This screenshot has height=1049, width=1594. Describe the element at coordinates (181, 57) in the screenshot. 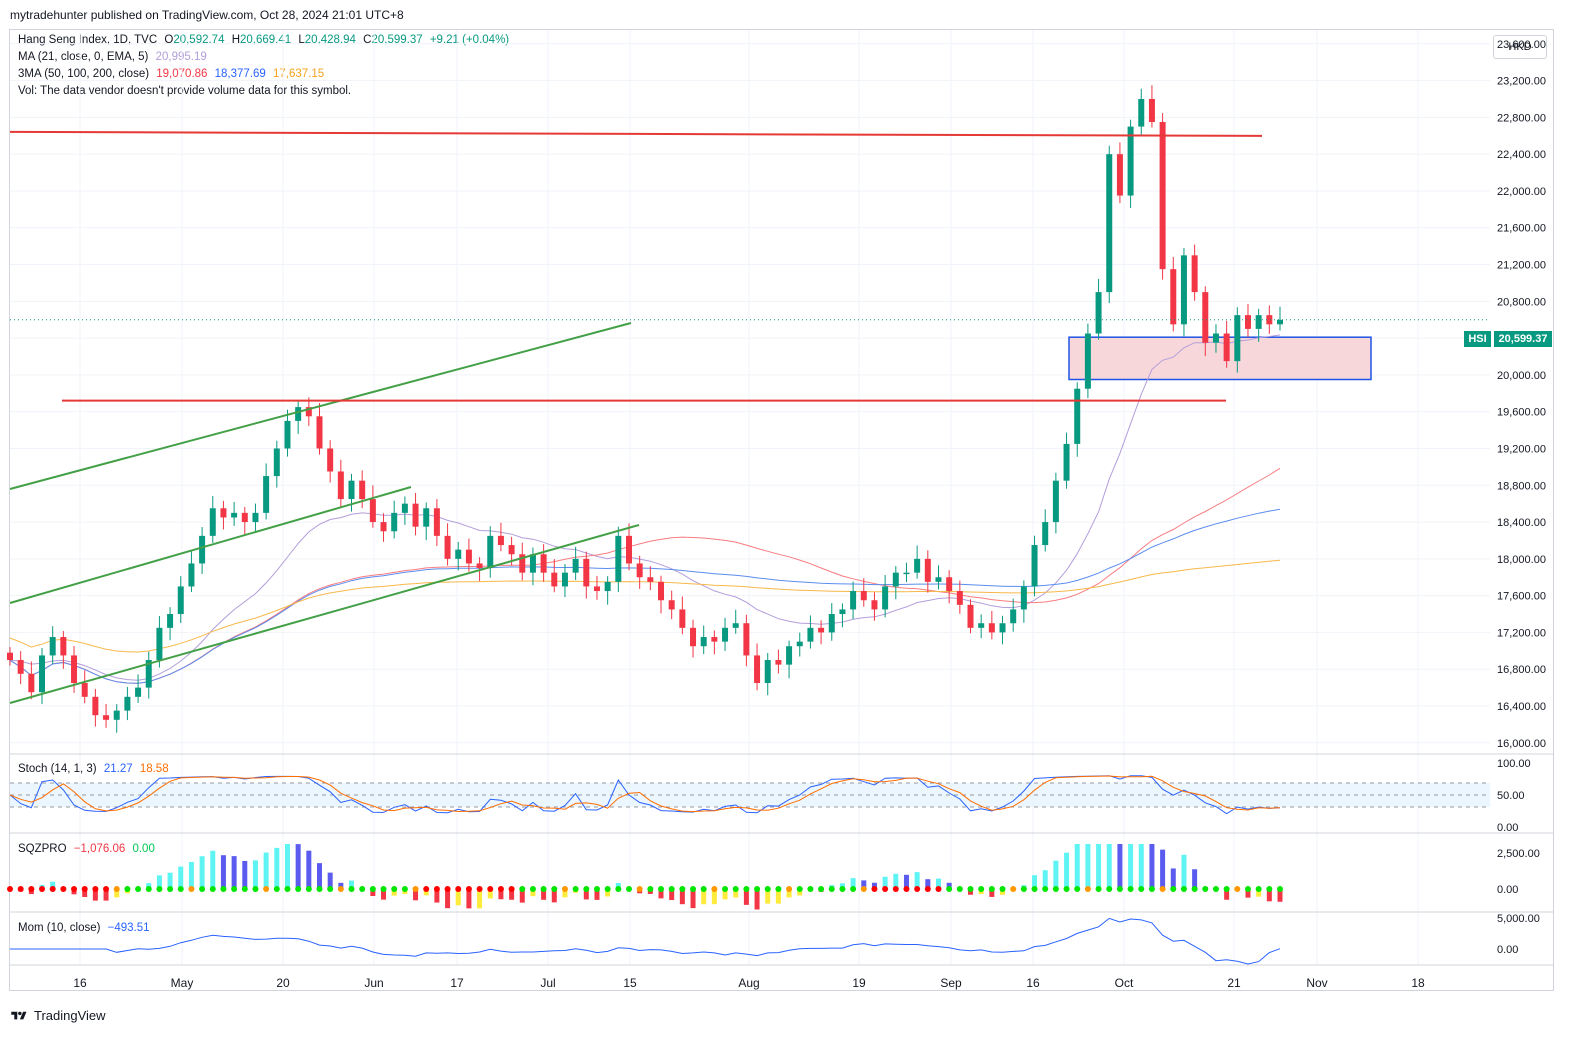

I see `ma-value: 20,995.19` at that location.